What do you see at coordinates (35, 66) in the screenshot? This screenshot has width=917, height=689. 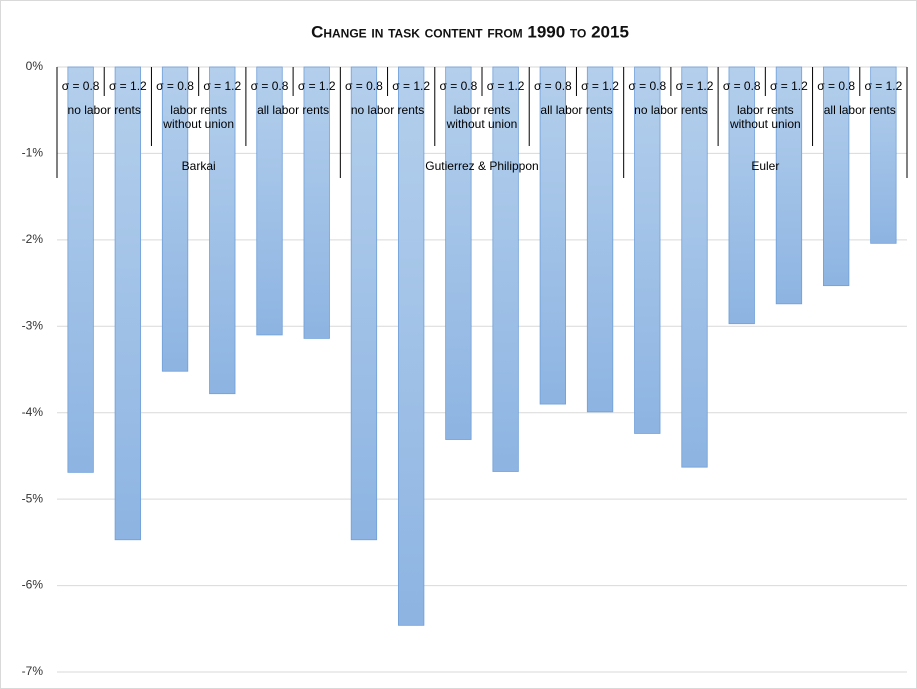 I see `y-tick-label: 0%` at bounding box center [35, 66].